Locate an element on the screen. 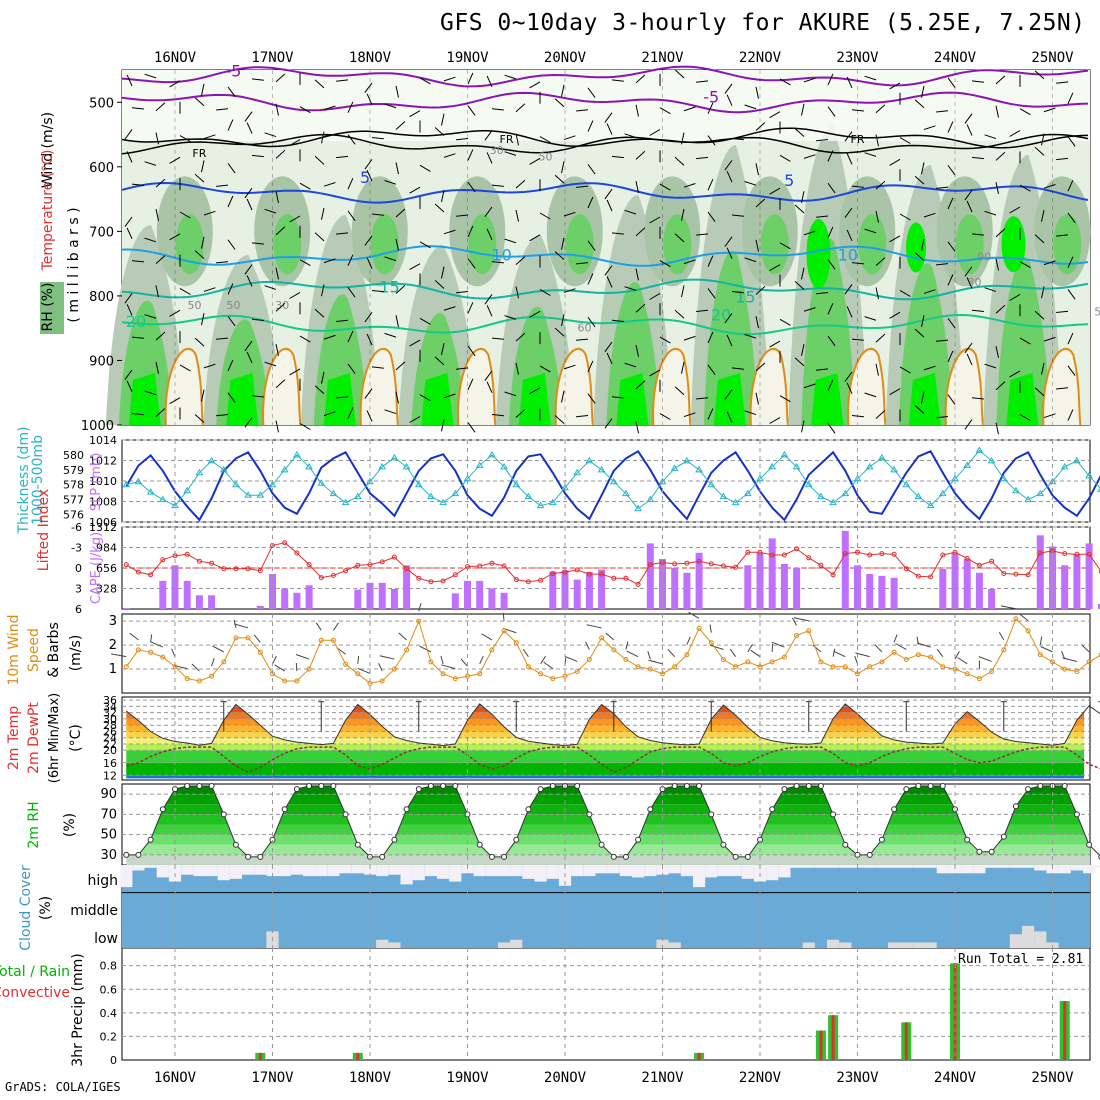 The height and width of the screenshot is (1100, 1100). rh-plume-saturated is located at coordinates (729, 399).